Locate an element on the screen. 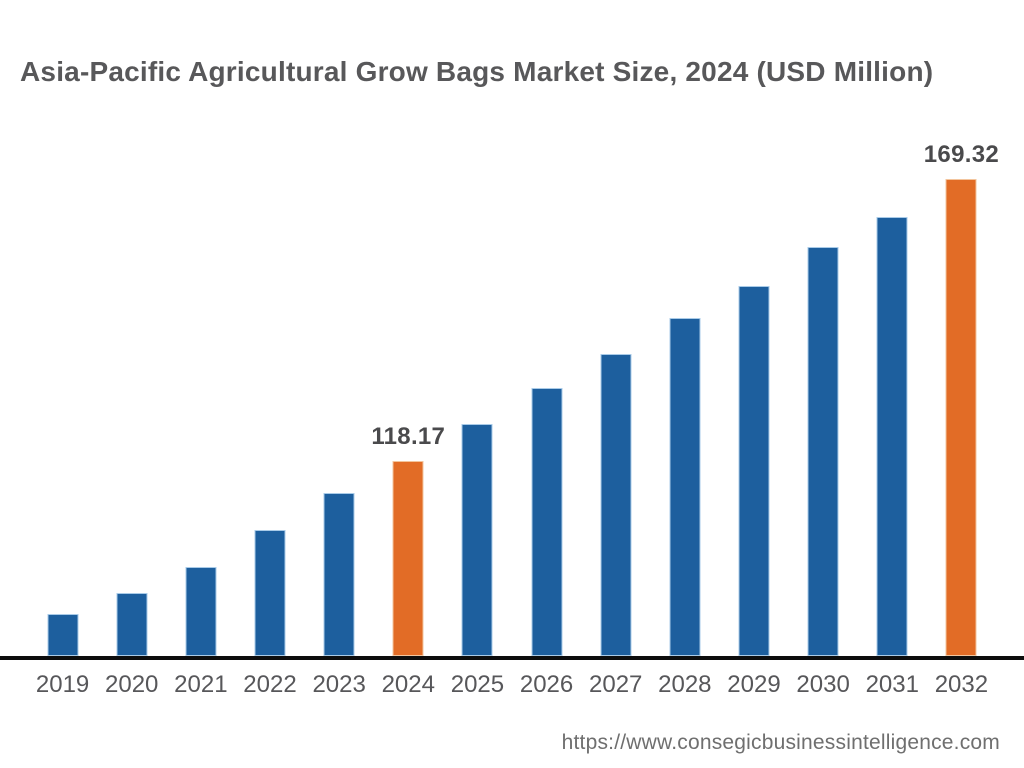 The height and width of the screenshot is (768, 1024). x-tick-label: 2022 is located at coordinates (270, 684).